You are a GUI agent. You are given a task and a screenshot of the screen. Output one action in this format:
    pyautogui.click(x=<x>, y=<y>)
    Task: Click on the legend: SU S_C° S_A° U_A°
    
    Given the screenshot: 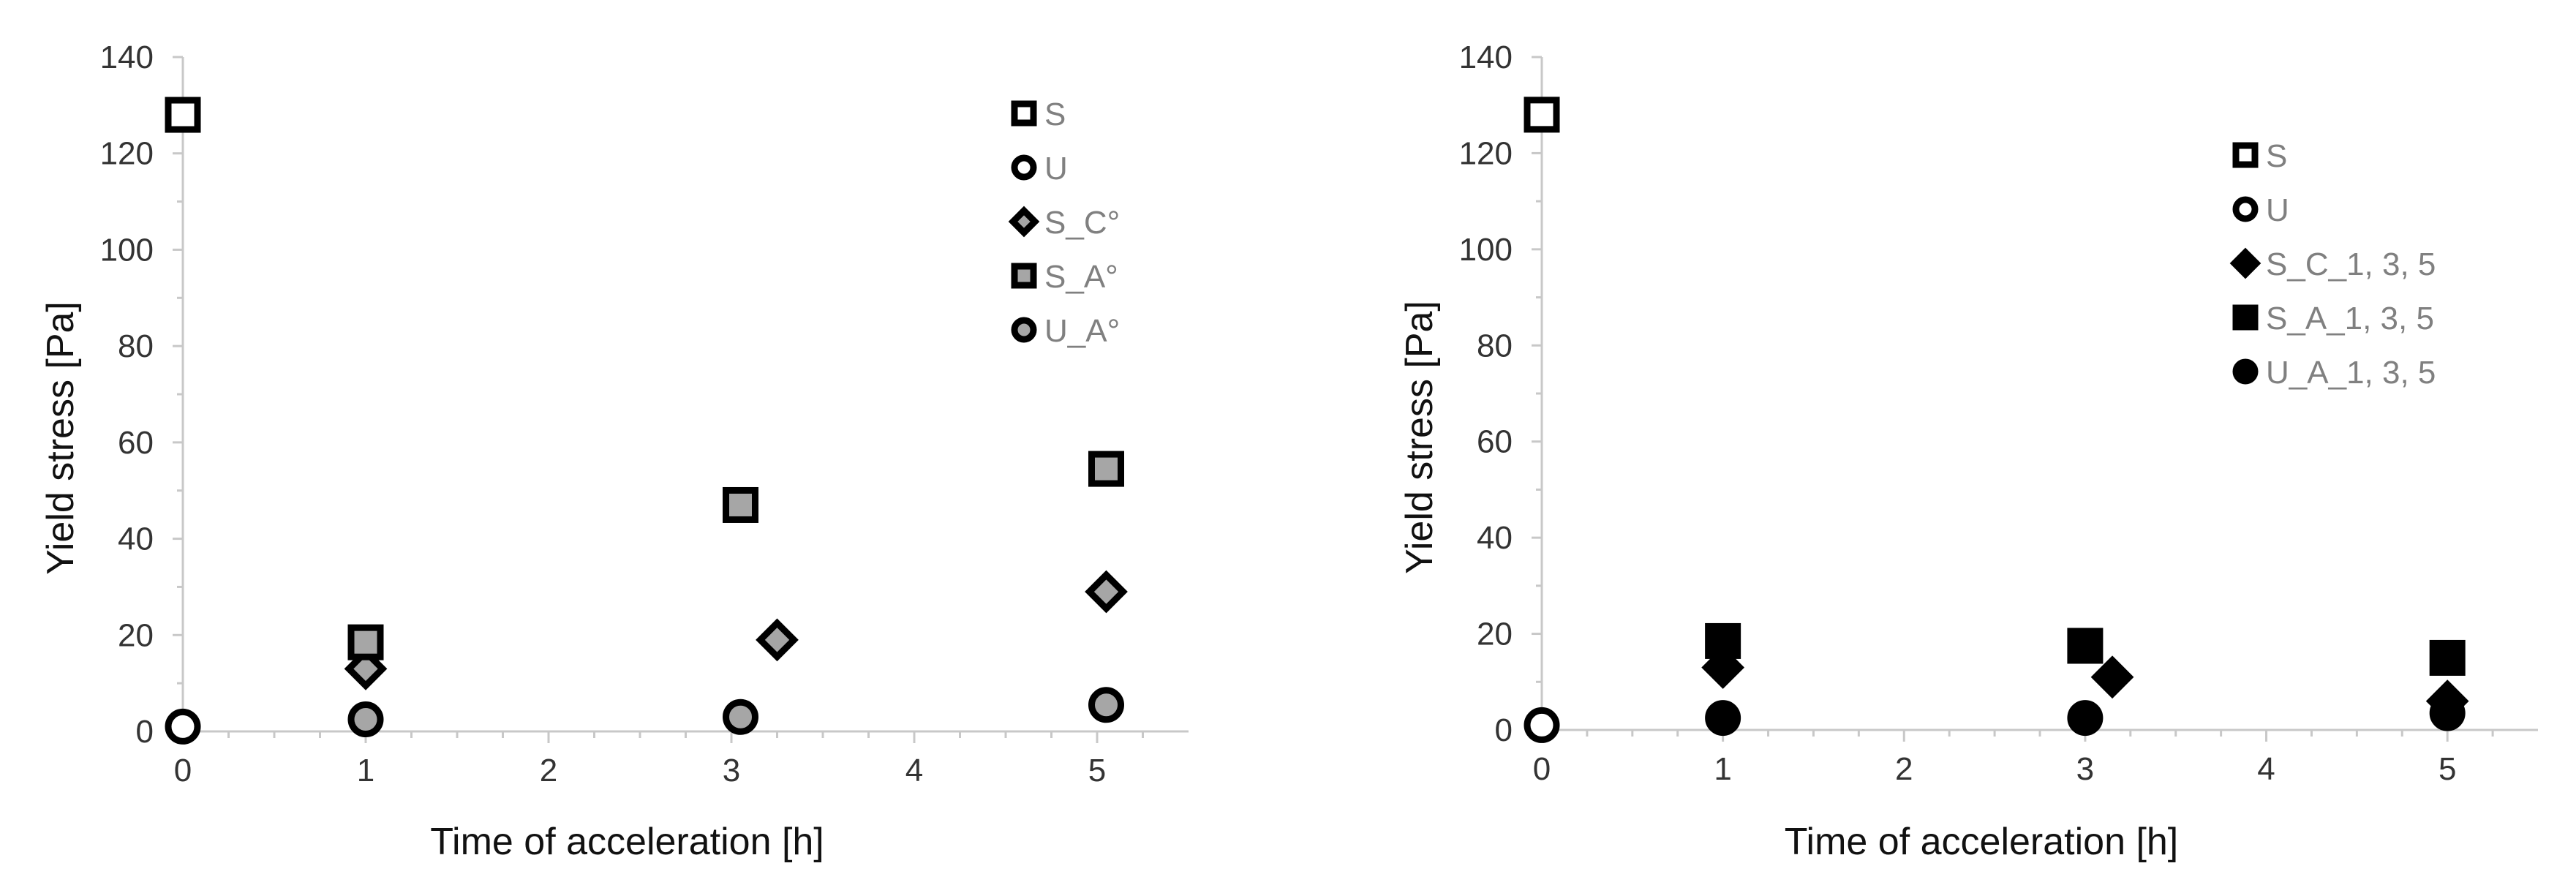 What is the action you would take?
    pyautogui.click(x=1064, y=223)
    